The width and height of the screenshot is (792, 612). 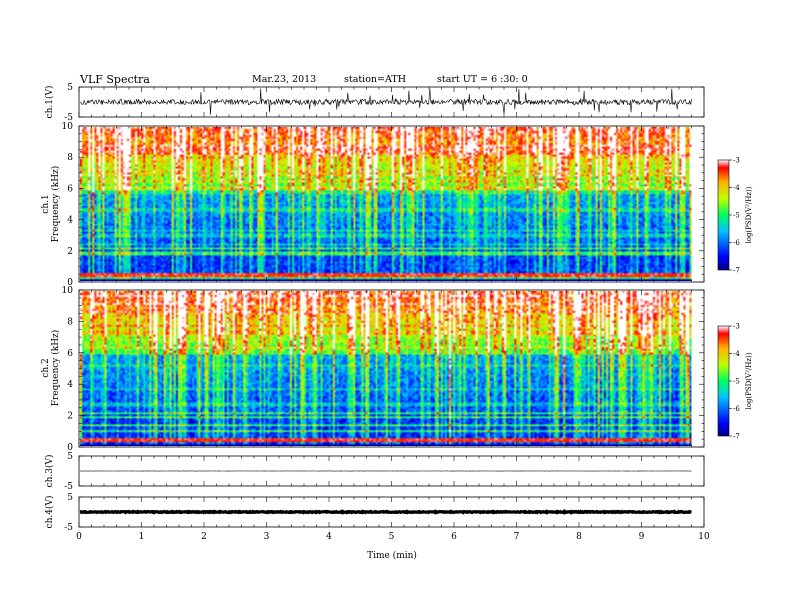 What do you see at coordinates (749, 380) in the screenshot?
I see `ch2-colorbar-label: log(PSD(V²/Hz))` at bounding box center [749, 380].